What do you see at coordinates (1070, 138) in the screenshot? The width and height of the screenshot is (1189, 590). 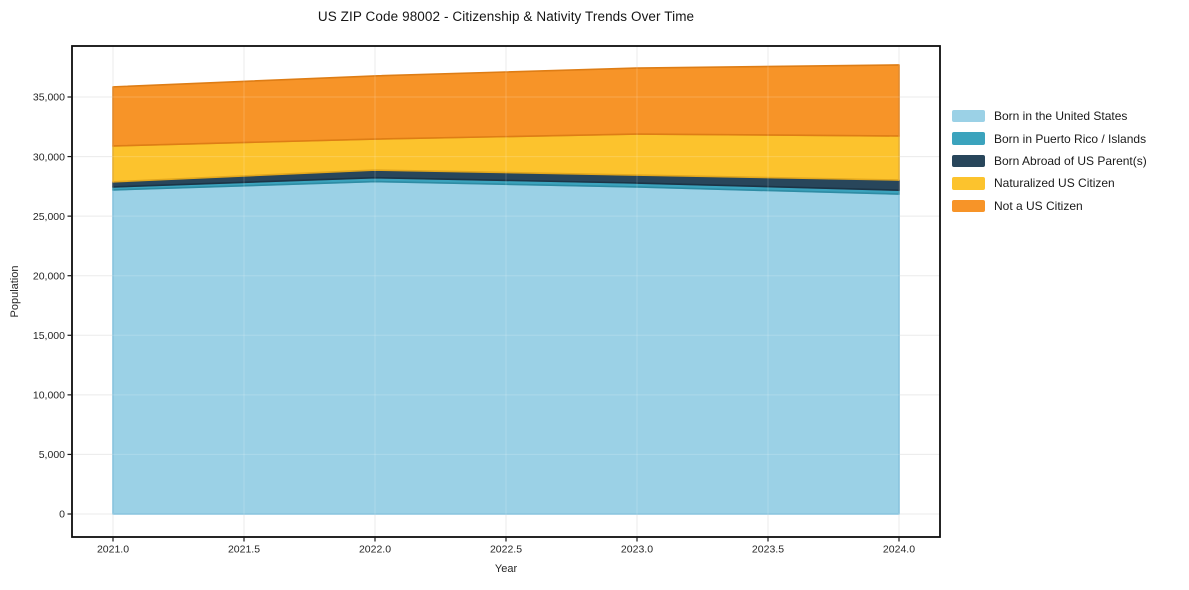 I see `legend-label: Born in Puerto Rico / Islands` at bounding box center [1070, 138].